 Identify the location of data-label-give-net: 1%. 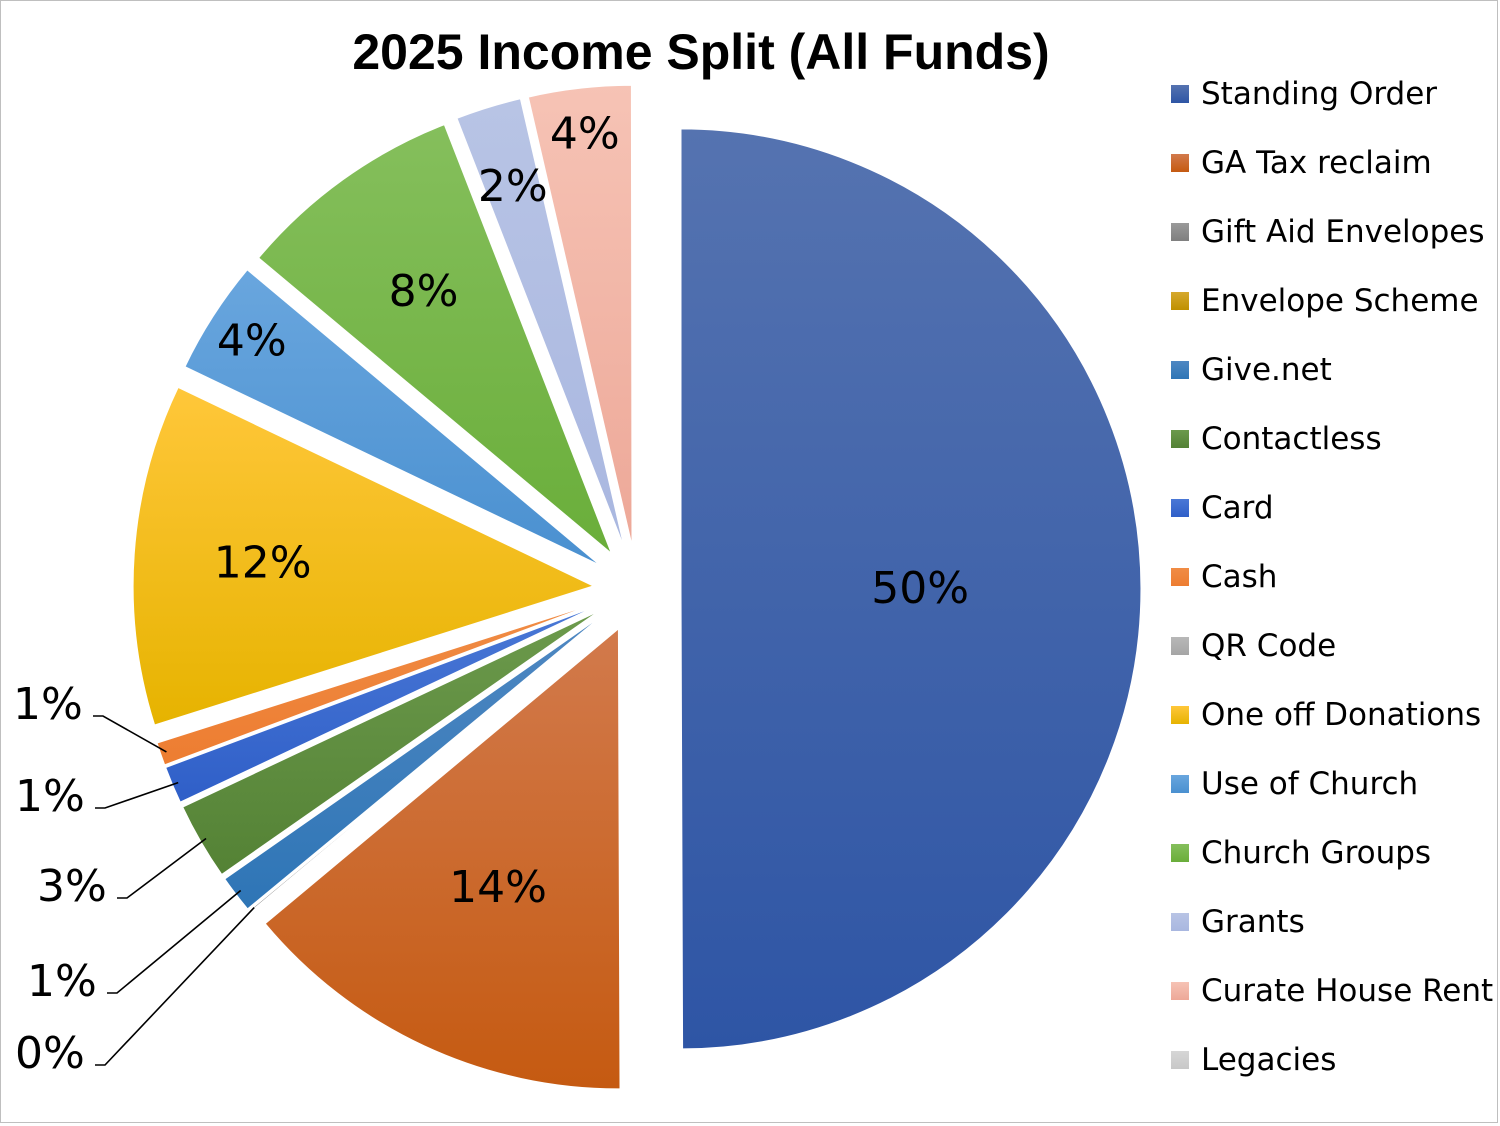
(62, 981).